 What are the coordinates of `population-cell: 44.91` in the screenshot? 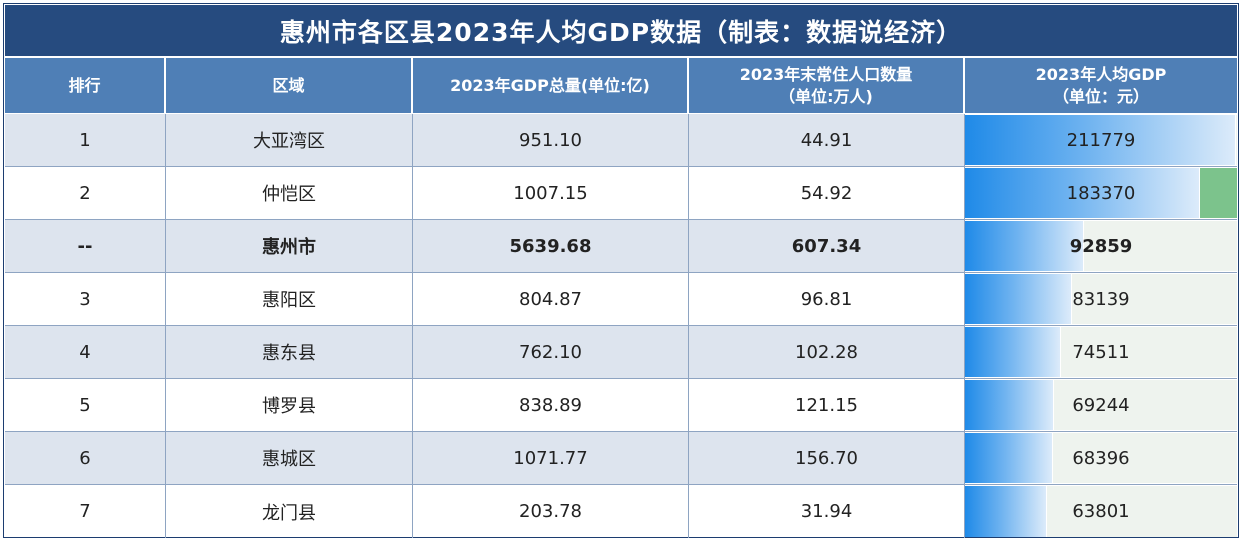 It's located at (827, 140).